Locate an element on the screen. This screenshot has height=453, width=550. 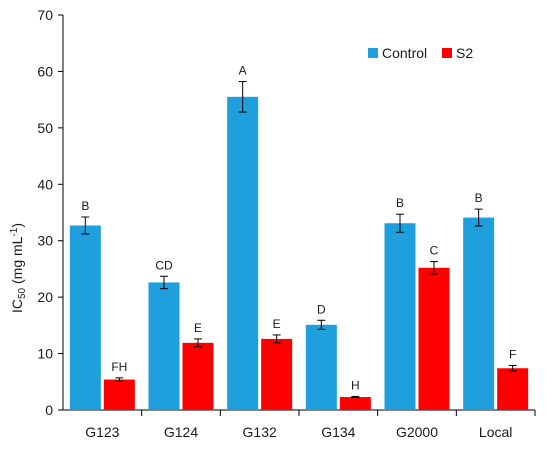
legend-swatch-s2 is located at coordinates (447, 53).